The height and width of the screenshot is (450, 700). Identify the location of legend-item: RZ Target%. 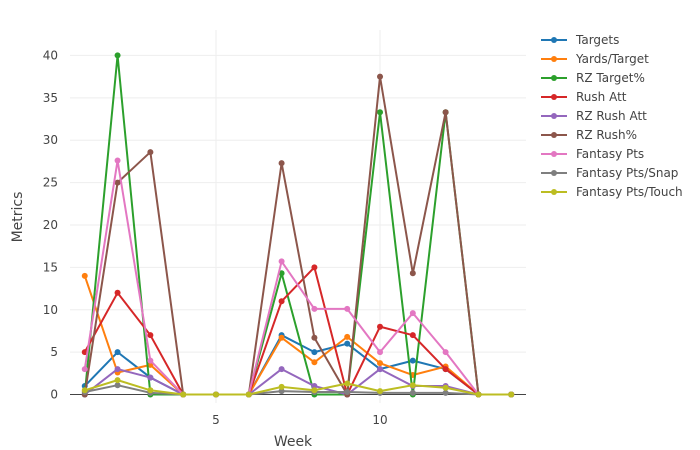
(593, 78).